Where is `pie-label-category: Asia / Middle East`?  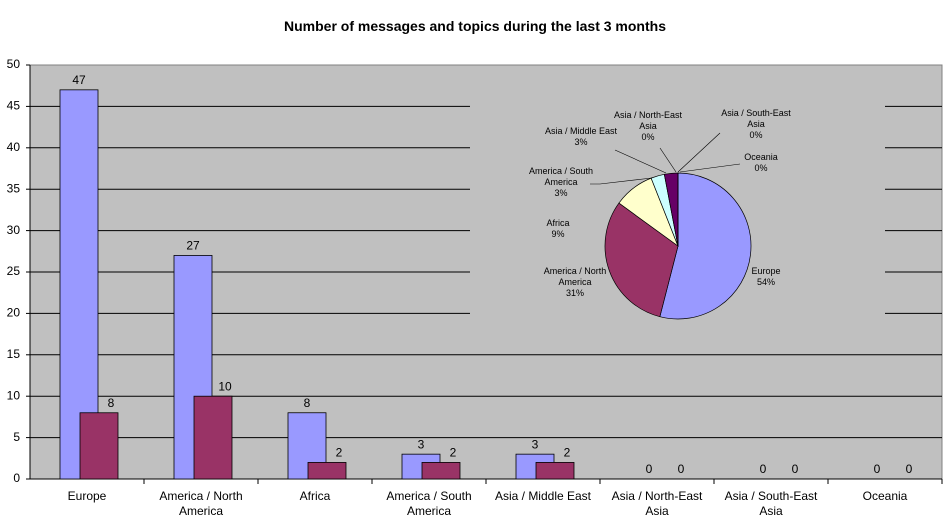
pie-label-category: Asia / Middle East is located at coordinates (581, 131).